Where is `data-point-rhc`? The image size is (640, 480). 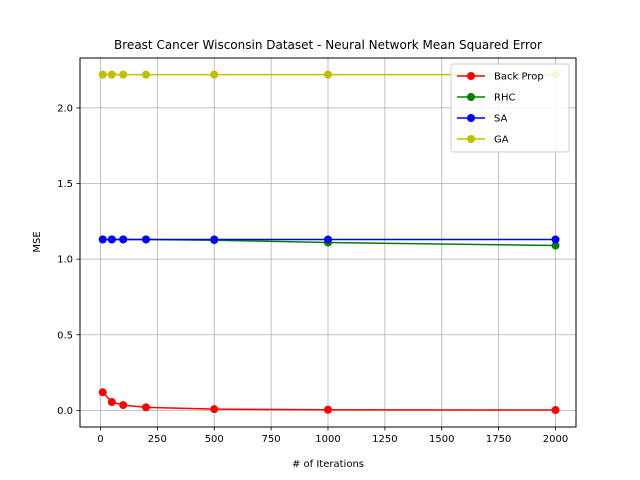 data-point-rhc is located at coordinates (555, 245).